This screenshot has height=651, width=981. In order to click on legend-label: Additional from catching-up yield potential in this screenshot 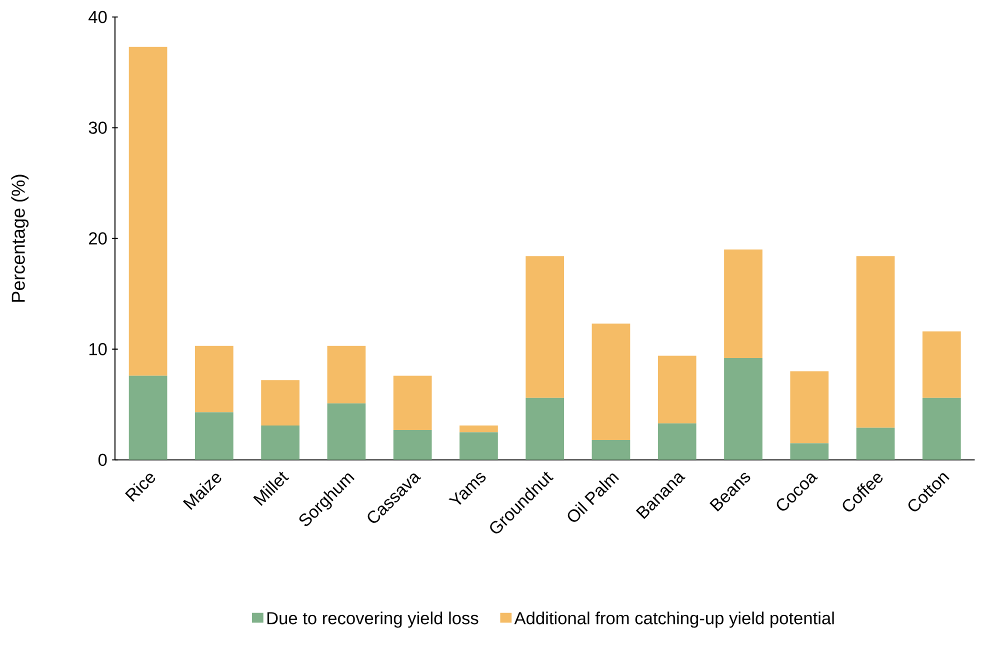, I will do `click(674, 620)`.